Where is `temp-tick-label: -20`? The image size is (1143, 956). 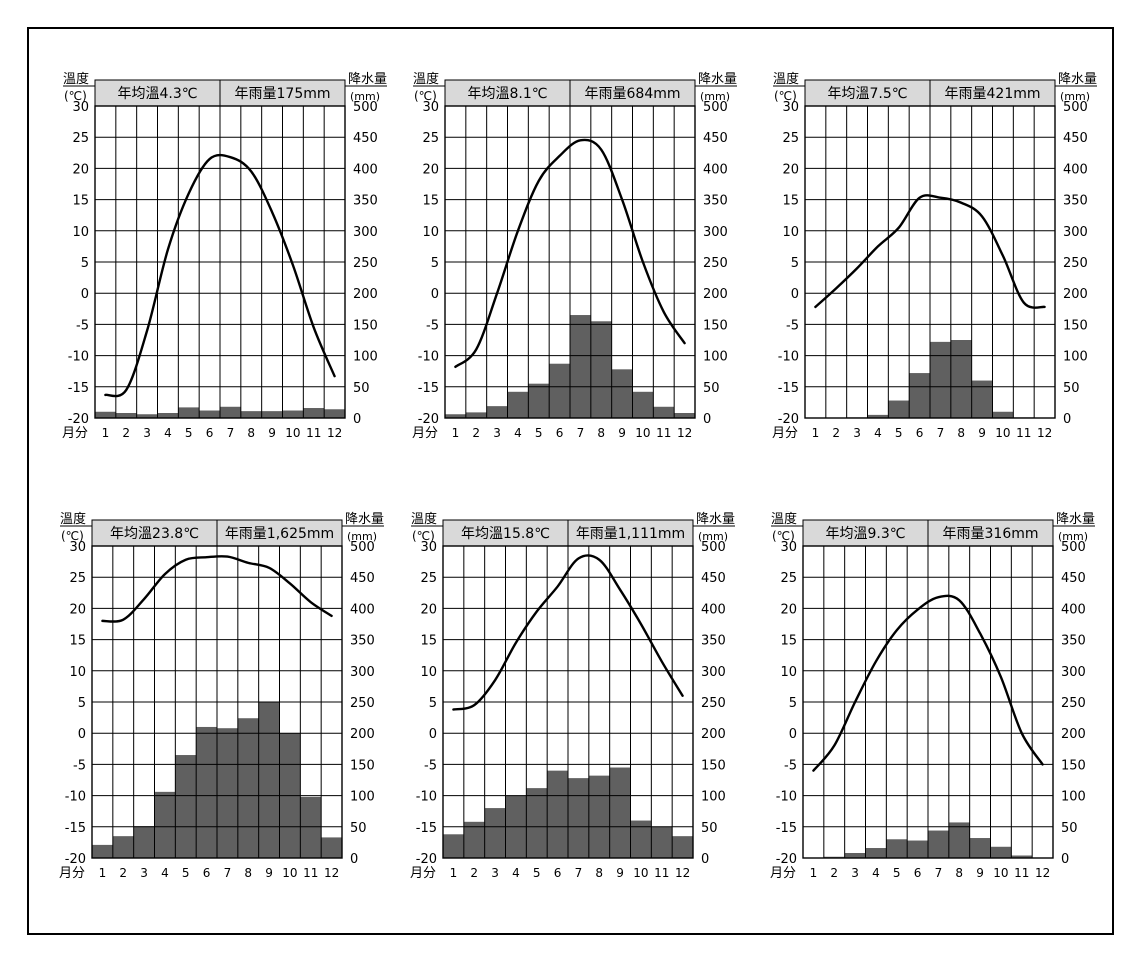 temp-tick-label: -20 is located at coordinates (78, 419).